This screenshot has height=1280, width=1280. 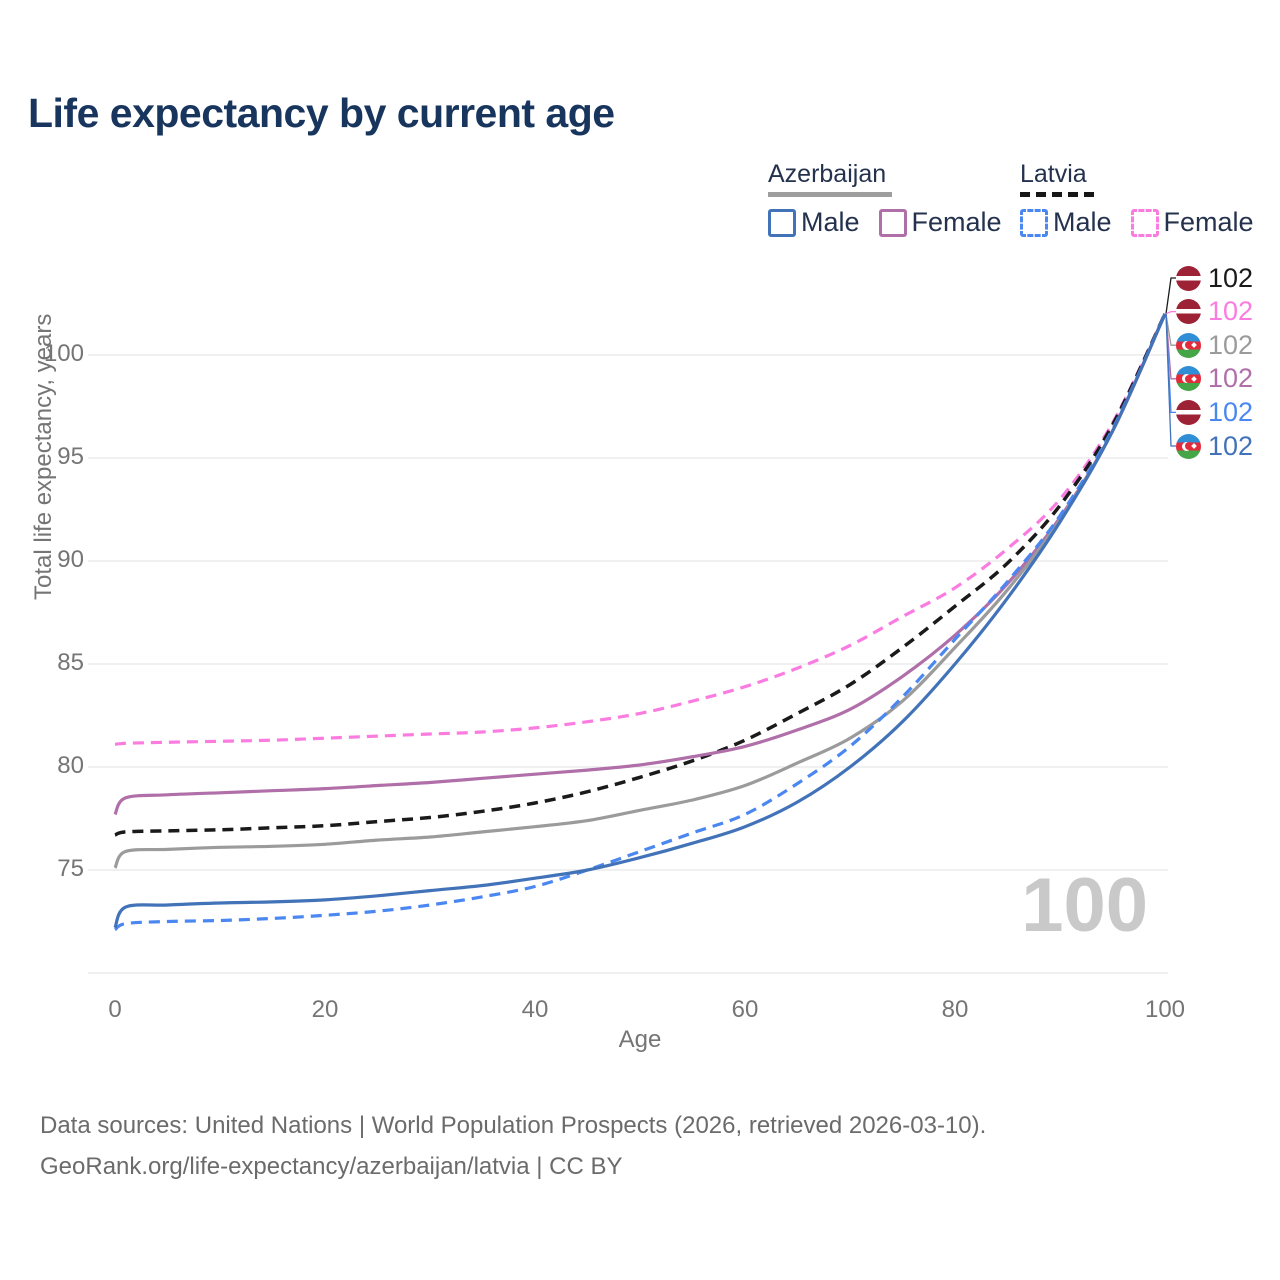 I want to click on x-tick-label-40: 40, so click(x=535, y=1009).